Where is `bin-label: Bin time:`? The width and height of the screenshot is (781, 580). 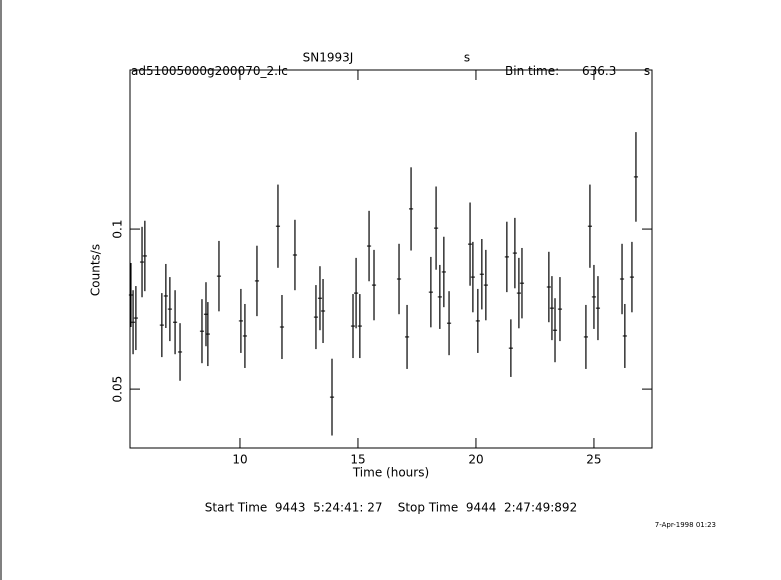 bin-label: Bin time: is located at coordinates (532, 71).